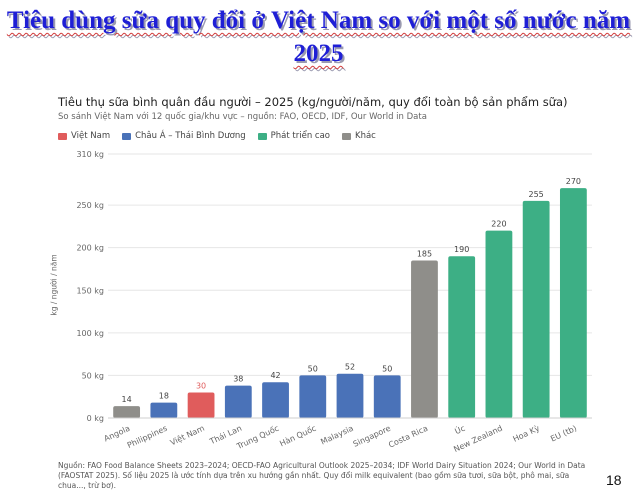 The image size is (637, 500). I want to click on bar-value-label: 18, so click(164, 396).